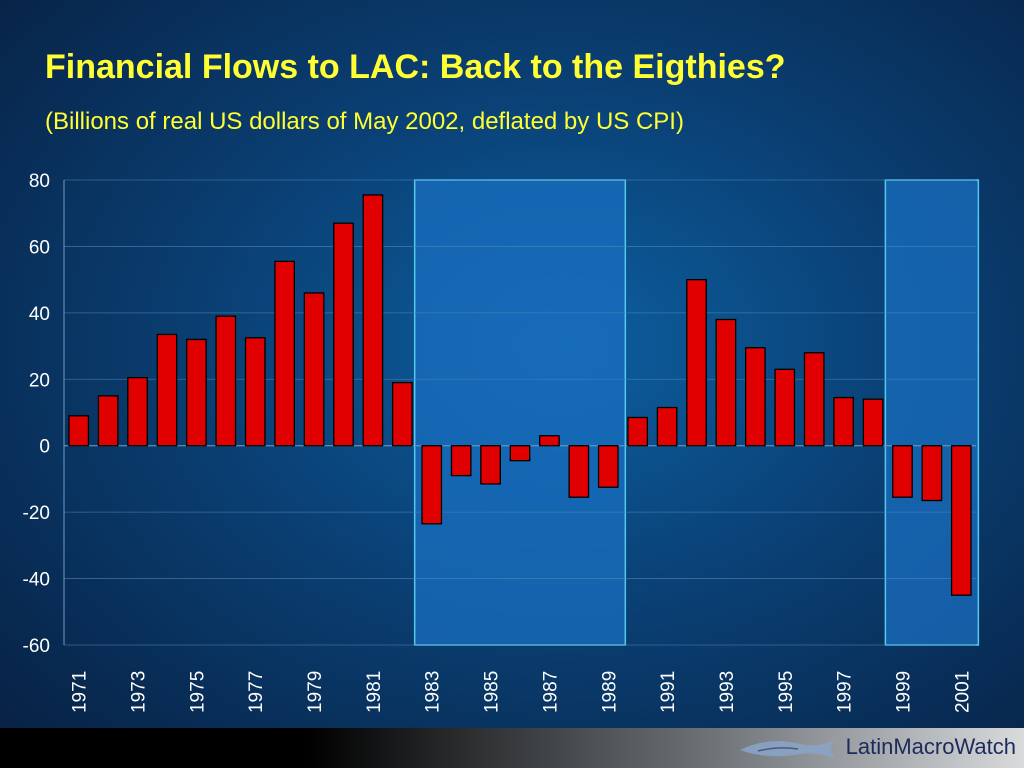 This screenshot has width=1024, height=768. What do you see at coordinates (786, 749) in the screenshot?
I see `fish-icon` at bounding box center [786, 749].